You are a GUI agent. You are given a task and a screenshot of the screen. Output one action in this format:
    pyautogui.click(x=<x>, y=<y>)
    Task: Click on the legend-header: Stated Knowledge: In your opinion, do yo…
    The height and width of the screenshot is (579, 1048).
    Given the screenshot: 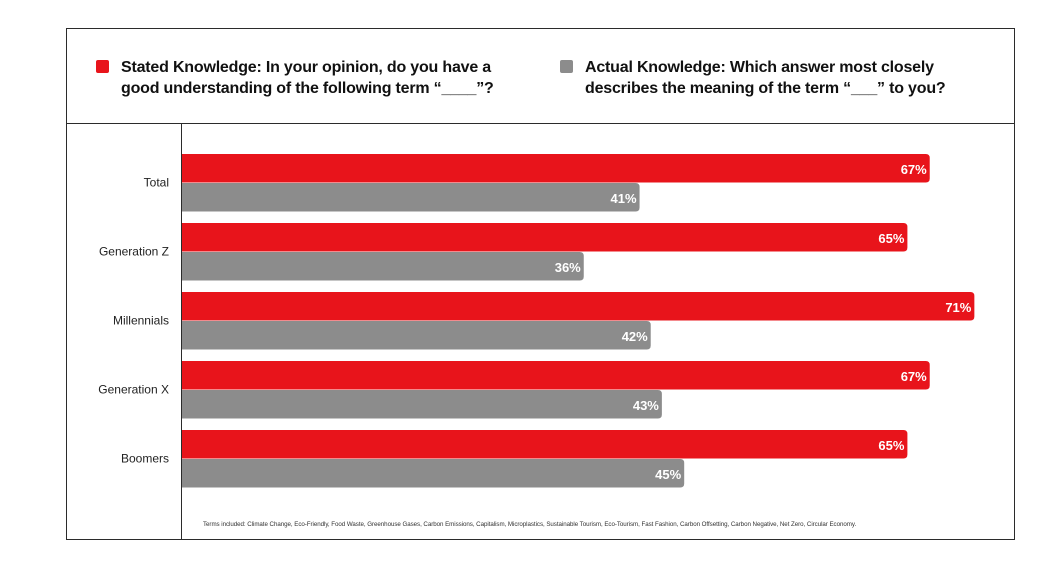 What is the action you would take?
    pyautogui.click(x=540, y=76)
    